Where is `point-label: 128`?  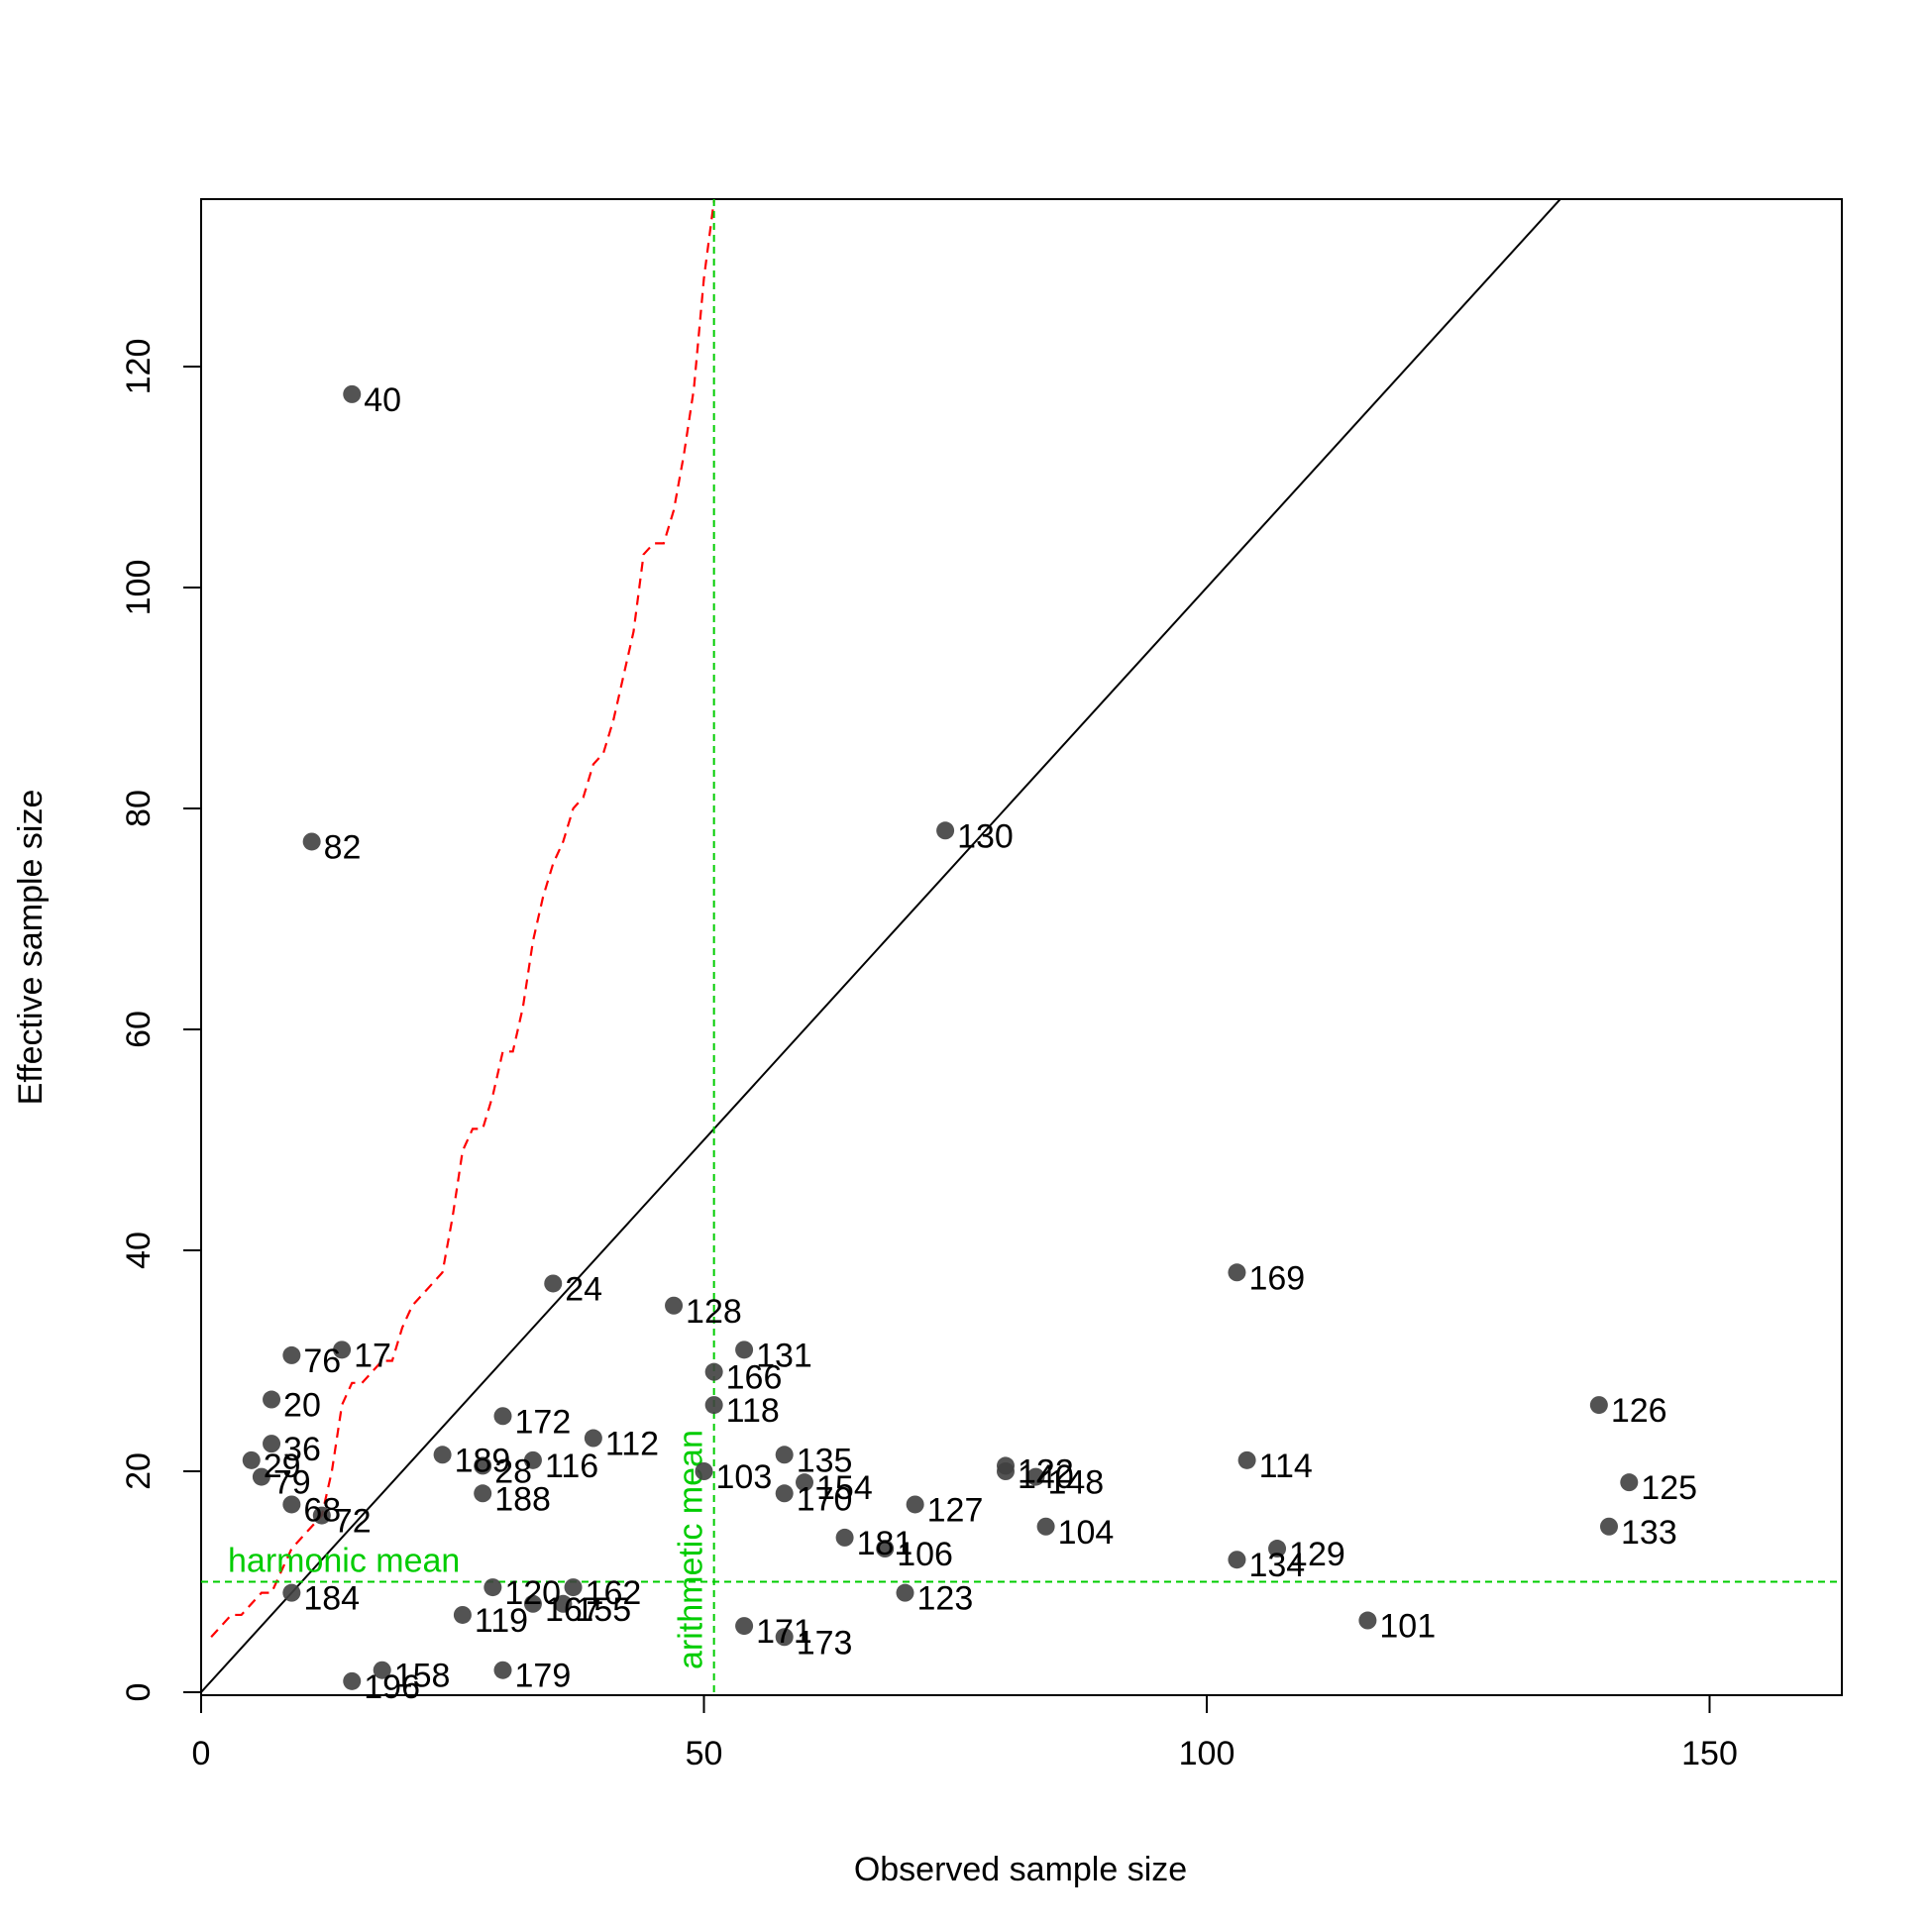
point-label: 128 is located at coordinates (714, 1312).